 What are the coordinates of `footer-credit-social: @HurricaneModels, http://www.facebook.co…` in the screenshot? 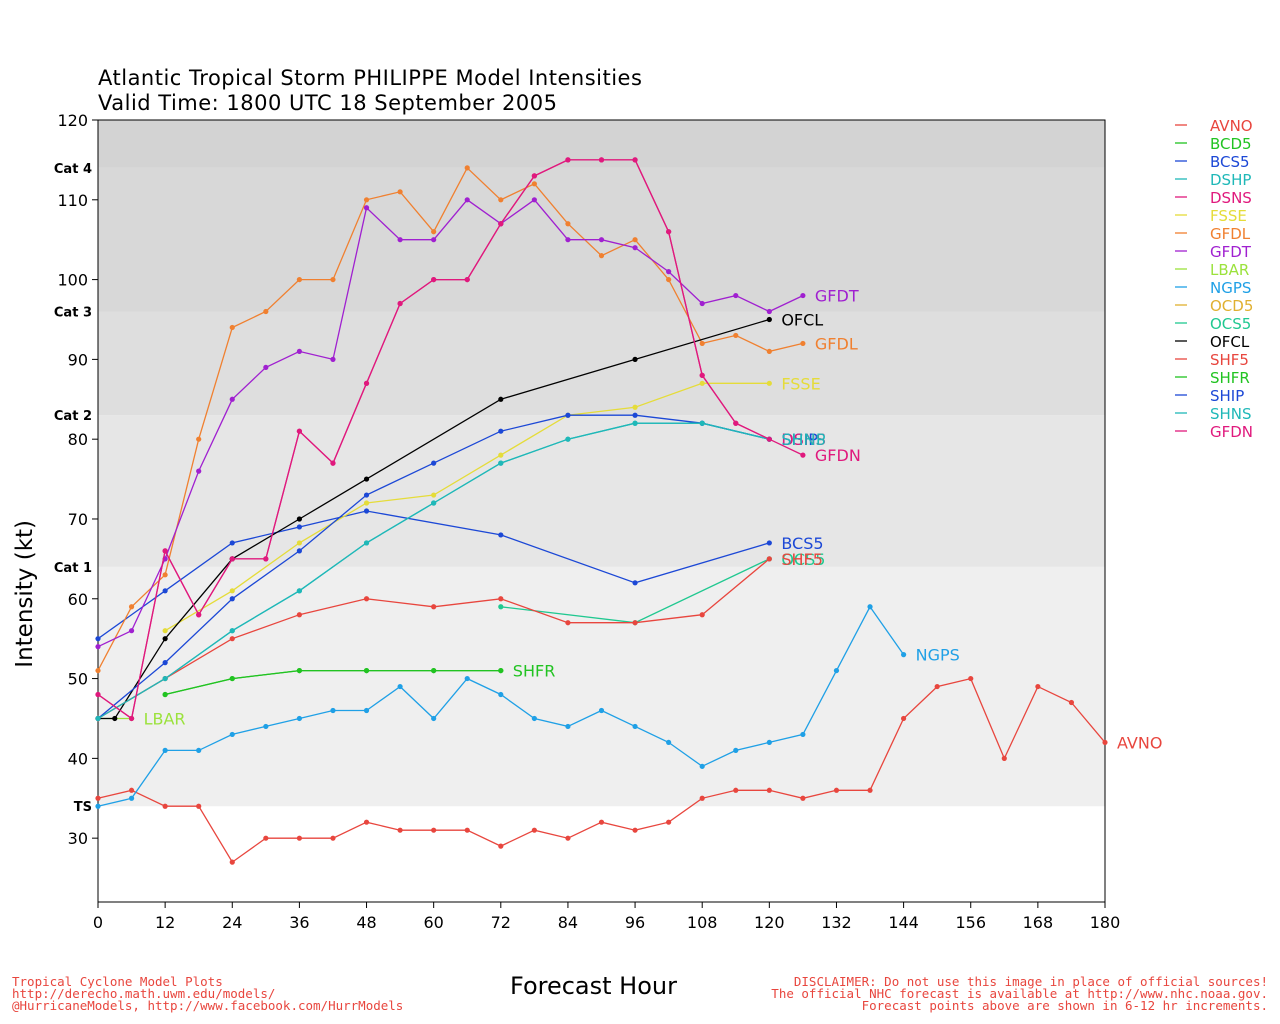 It's located at (208, 1005).